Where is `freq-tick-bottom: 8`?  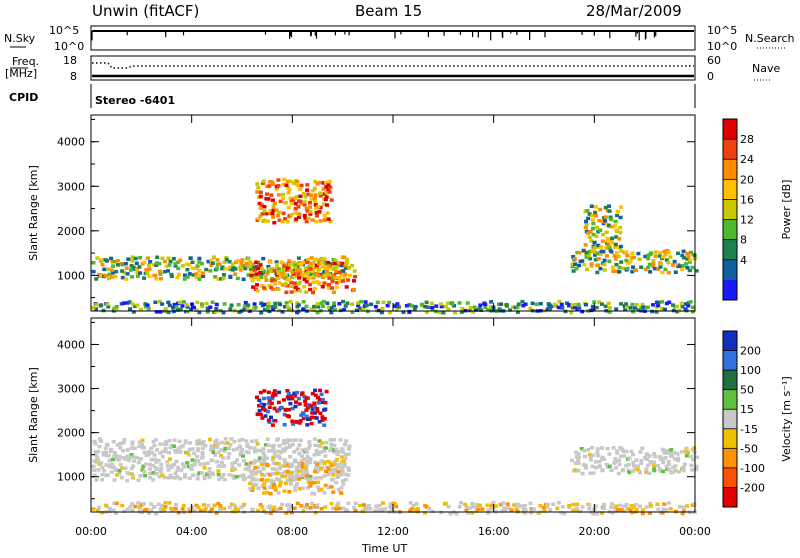 freq-tick-bottom: 8 is located at coordinates (73, 76).